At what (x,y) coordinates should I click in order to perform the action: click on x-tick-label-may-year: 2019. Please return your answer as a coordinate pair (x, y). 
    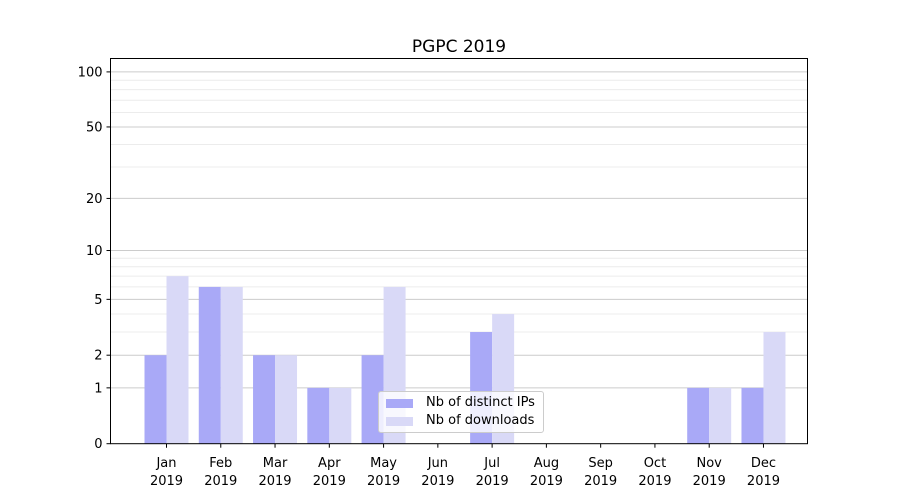
    Looking at the image, I should click on (383, 481).